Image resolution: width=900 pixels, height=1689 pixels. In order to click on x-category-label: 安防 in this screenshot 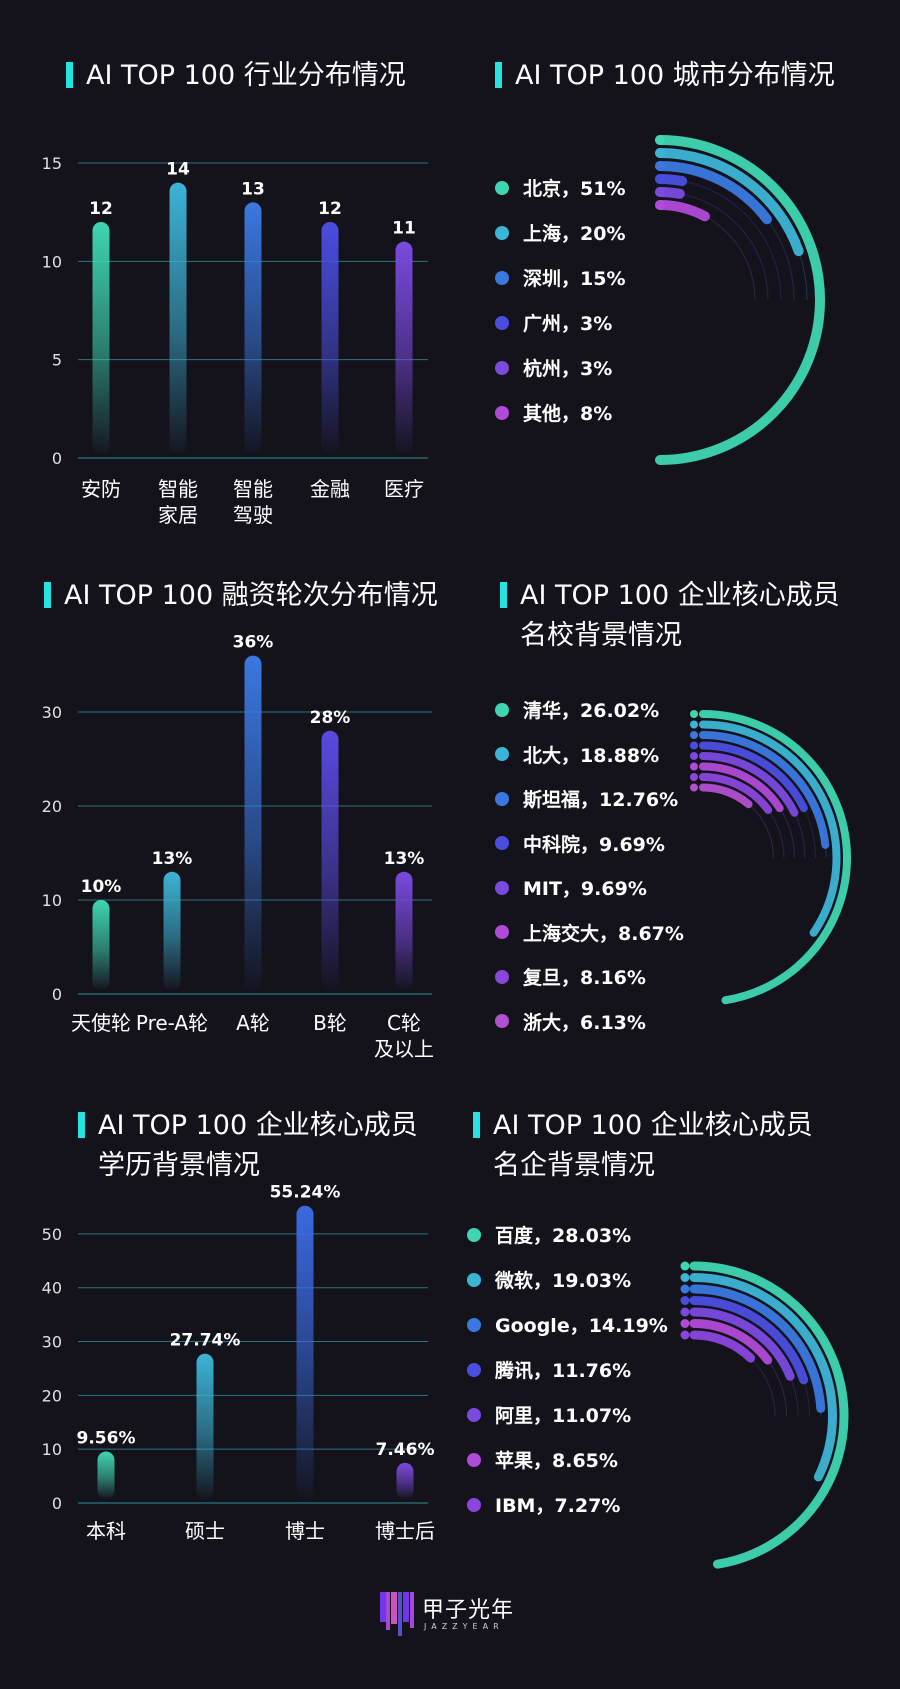, I will do `click(101, 489)`.